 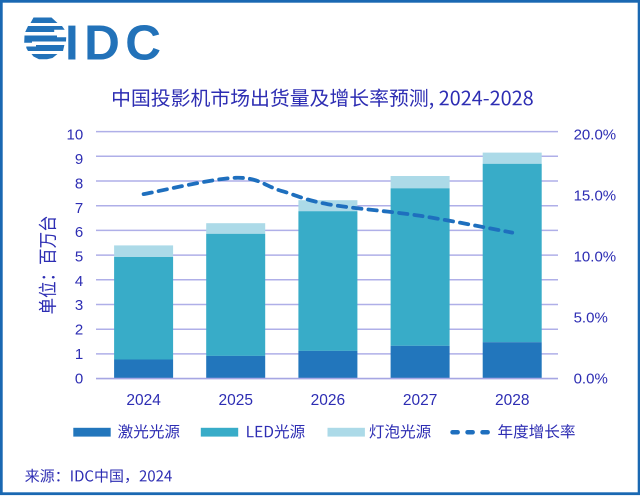 What do you see at coordinates (79, 183) in the screenshot?
I see `svg-text: 8` at bounding box center [79, 183].